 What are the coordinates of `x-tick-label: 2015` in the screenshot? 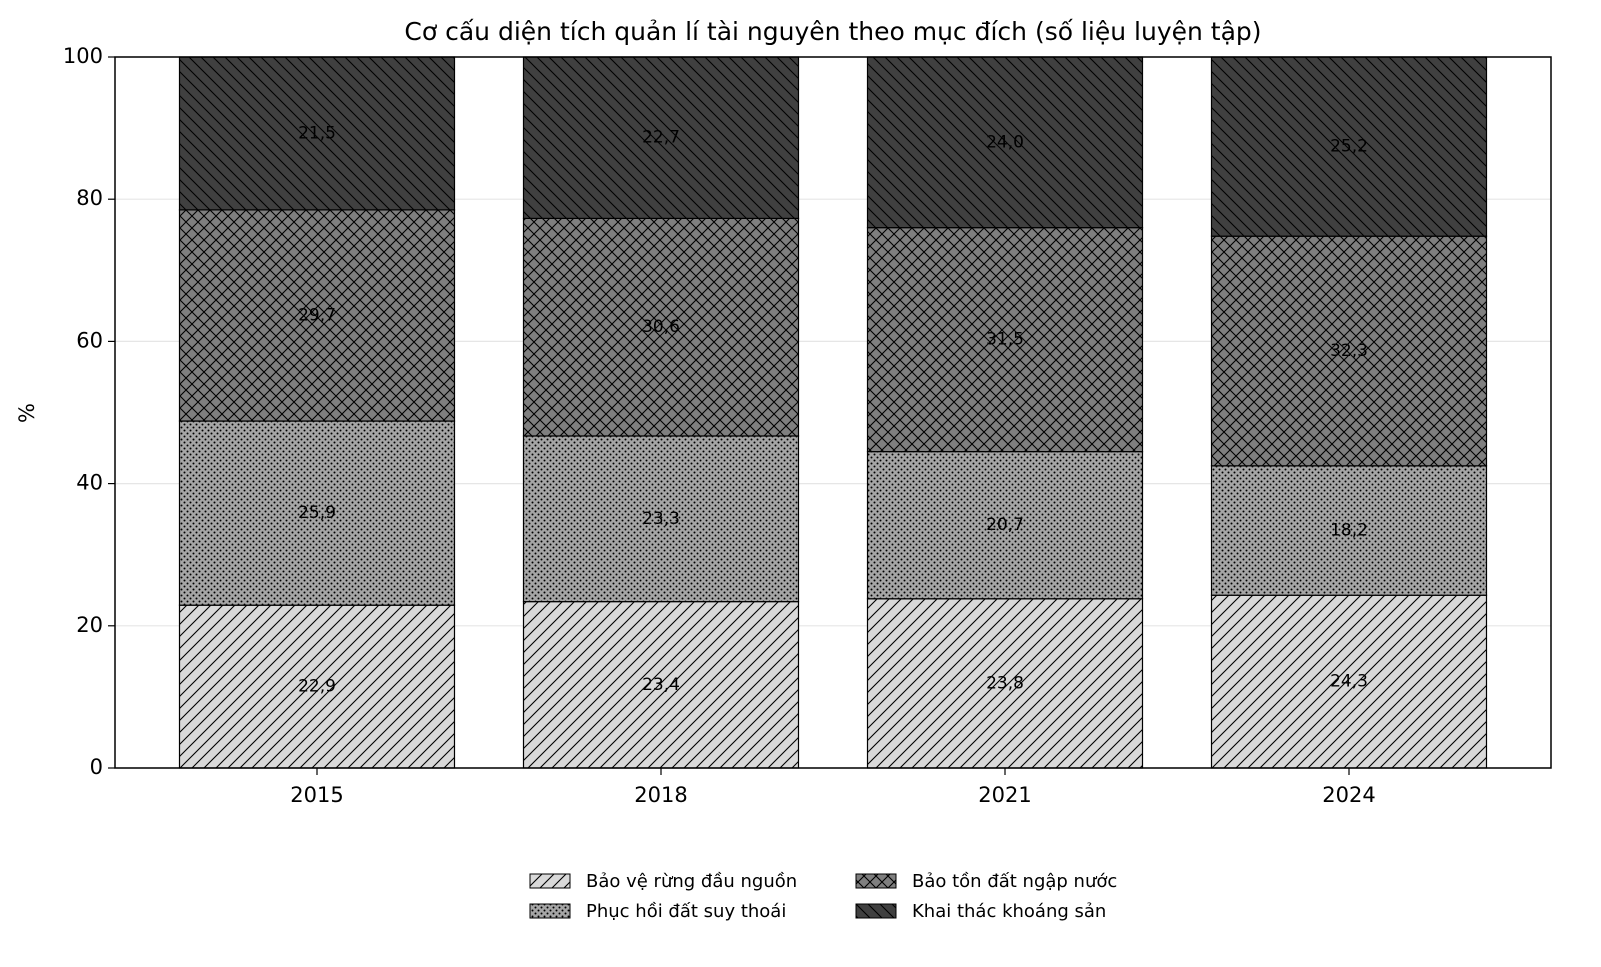 It's located at (316, 795).